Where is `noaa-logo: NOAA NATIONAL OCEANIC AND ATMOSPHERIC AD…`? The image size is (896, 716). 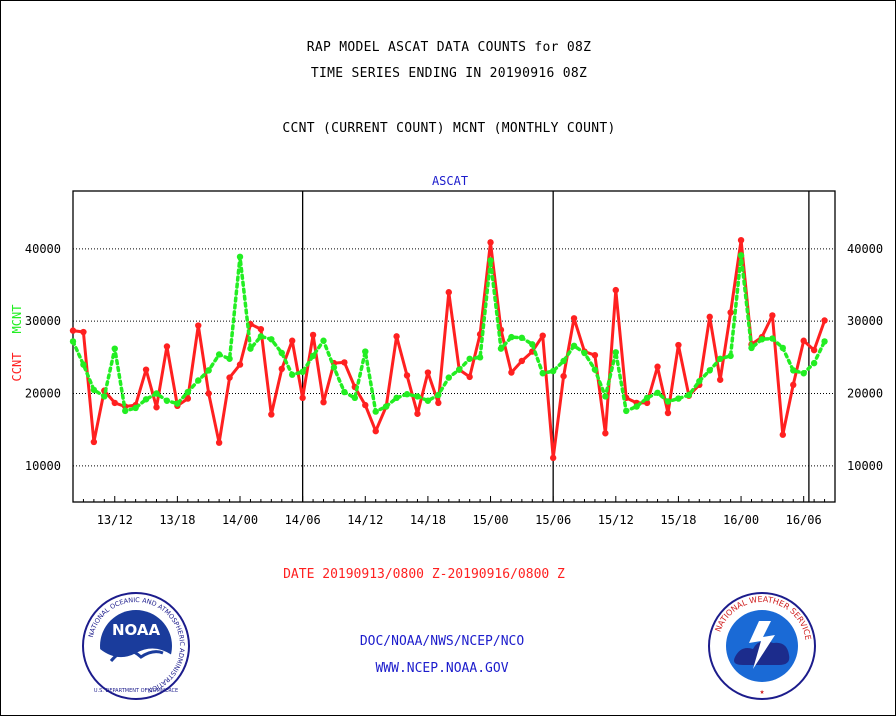 noaa-logo: NOAA NATIONAL OCEANIC AND ATMOSPHERIC AD… is located at coordinates (136, 646).